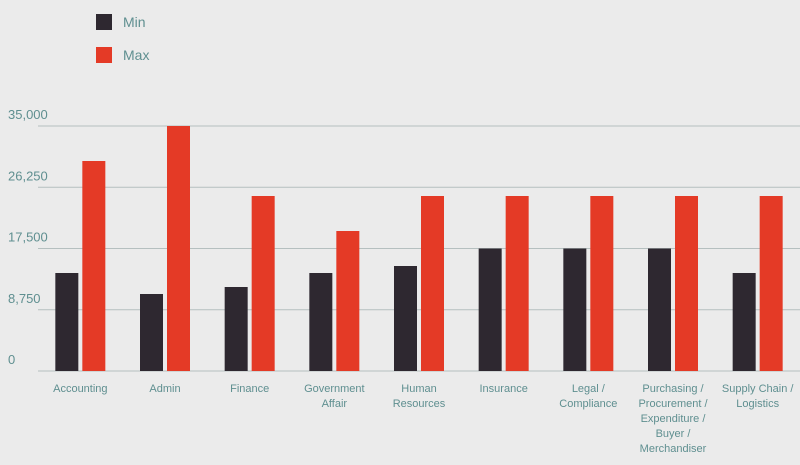  What do you see at coordinates (164, 389) in the screenshot?
I see `x-tick-label: Admin` at bounding box center [164, 389].